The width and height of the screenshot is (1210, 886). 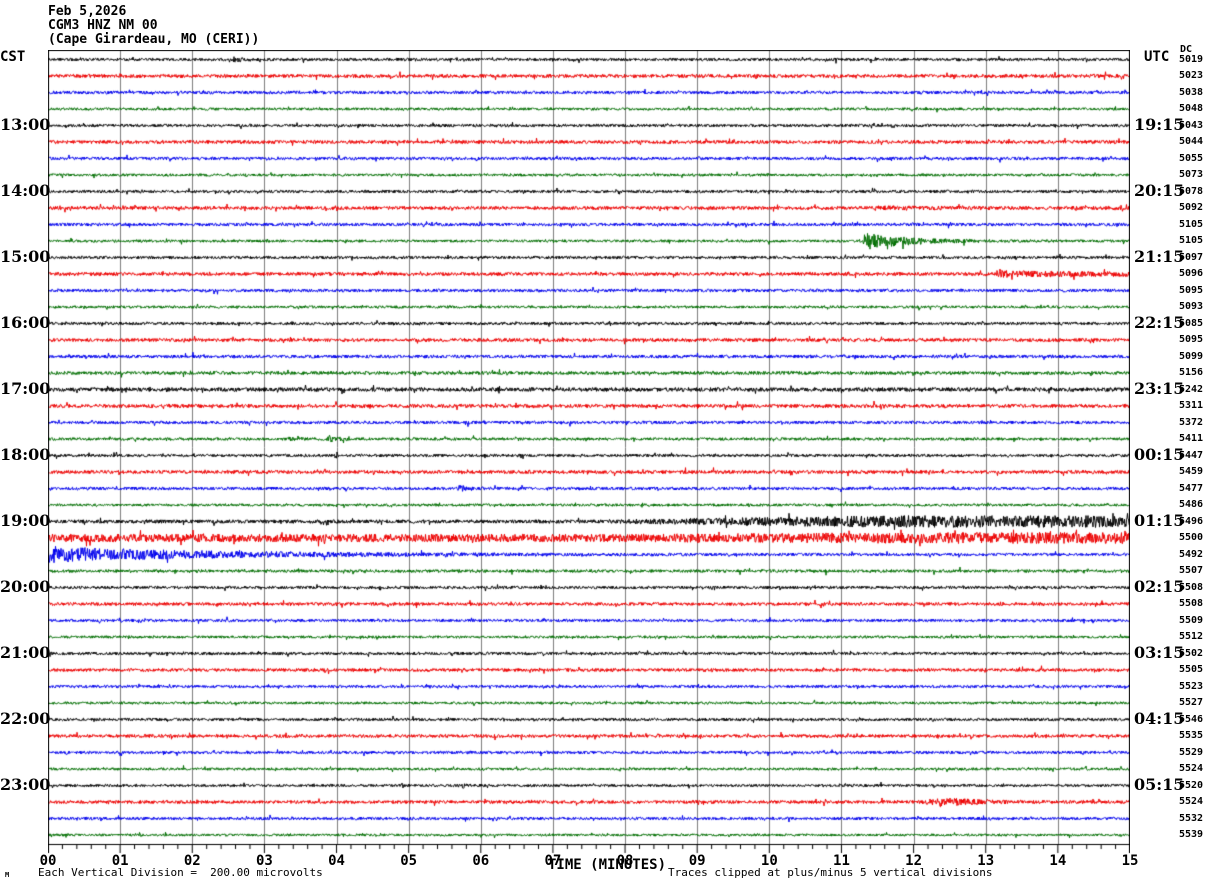 What do you see at coordinates (1159, 586) in the screenshot?
I see `utc-hour-label: 02:15` at bounding box center [1159, 586].